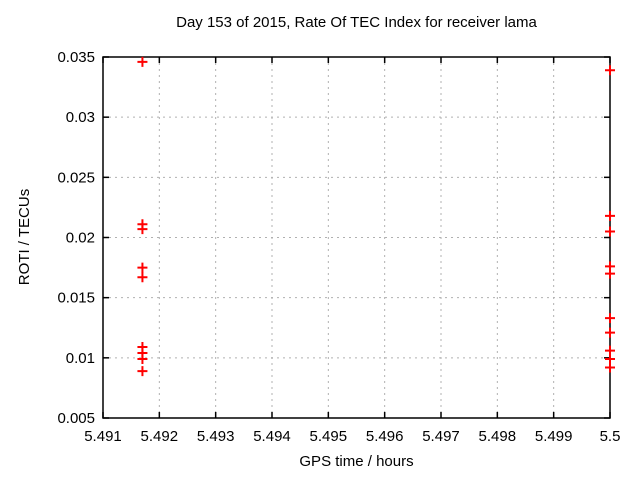  Describe the element at coordinates (76, 57) in the screenshot. I see `y-tick-label: 0.035` at that location.